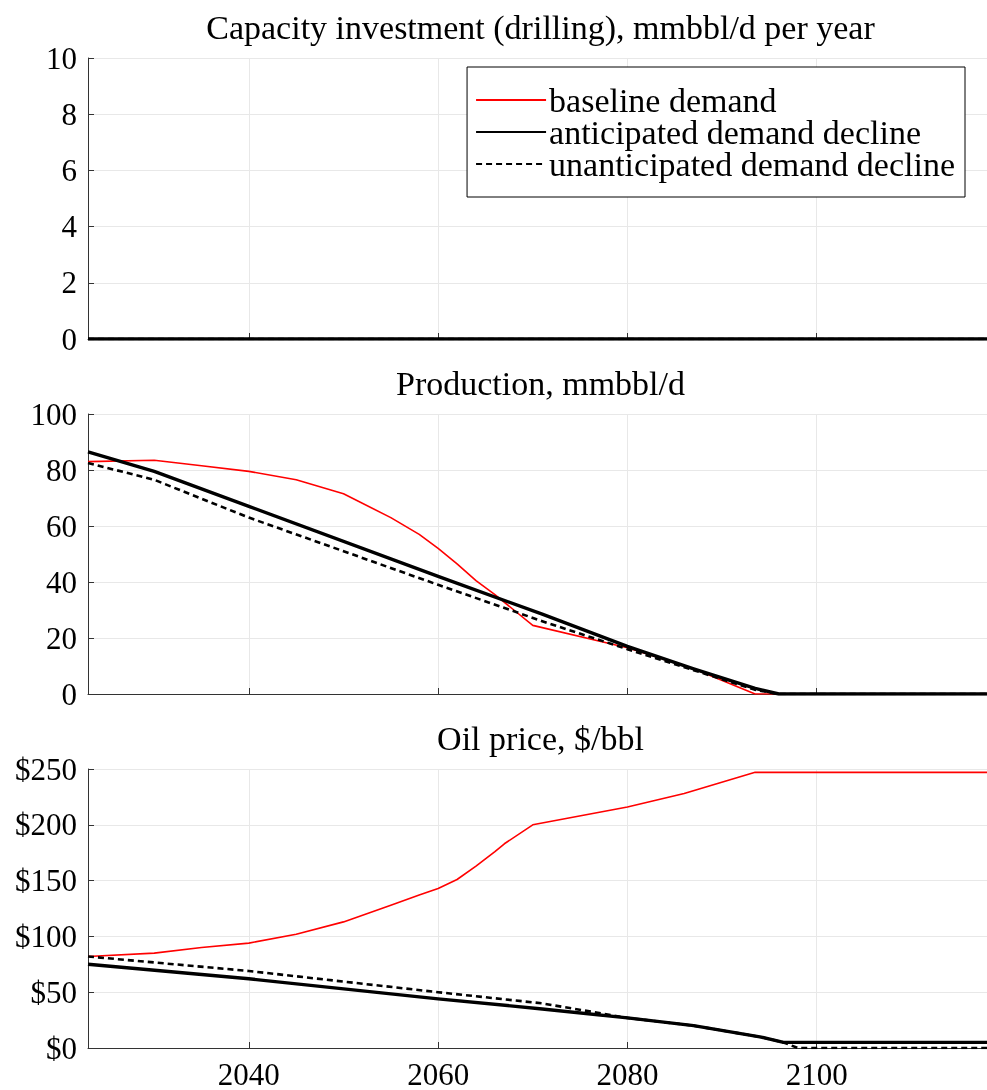 Image resolution: width=987 pixels, height=1090 pixels. I want to click on x-tick-label: 2100, so click(816, 1073).